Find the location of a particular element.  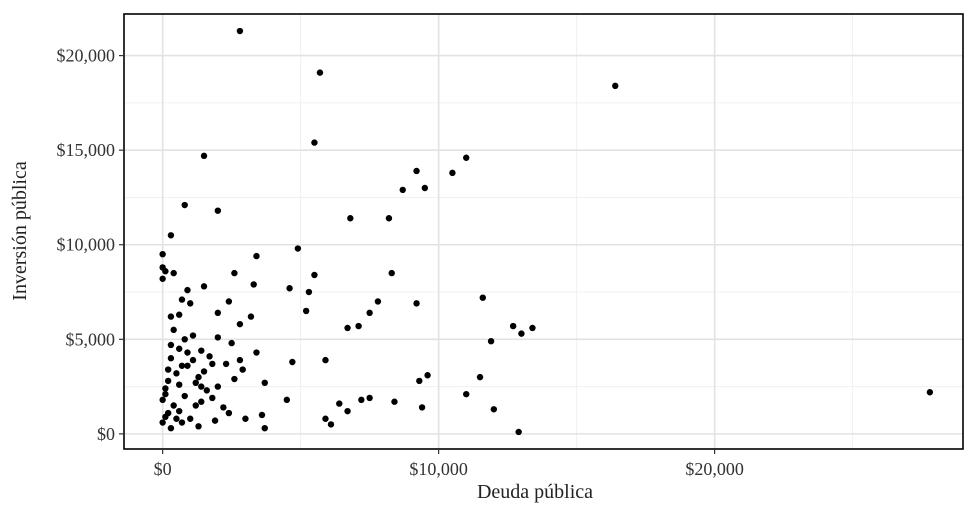

x-tick-label: $0 is located at coordinates (163, 469).